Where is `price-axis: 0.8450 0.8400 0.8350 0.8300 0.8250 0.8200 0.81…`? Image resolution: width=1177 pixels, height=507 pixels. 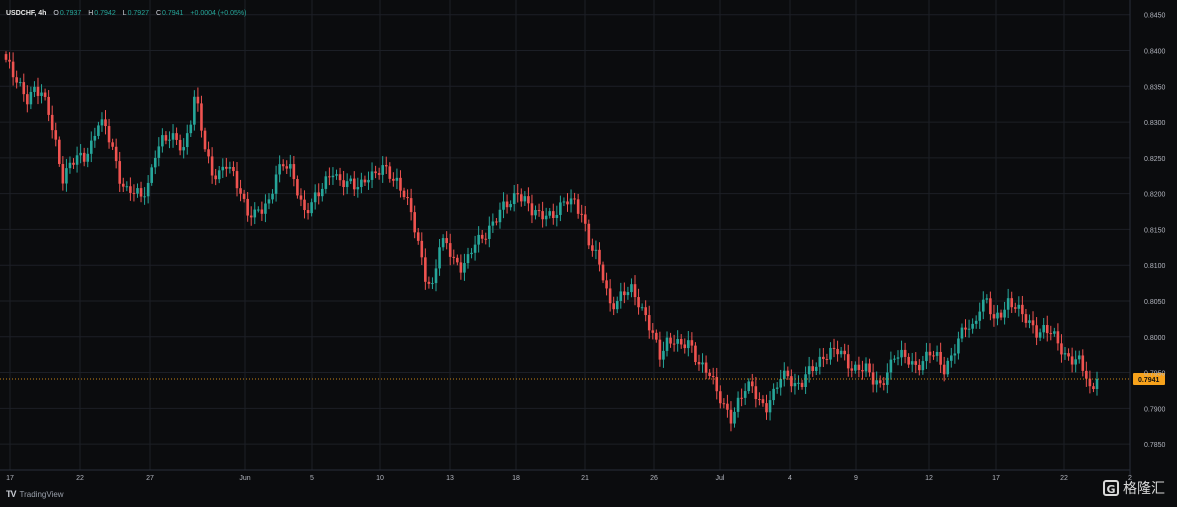 price-axis: 0.8450 0.8400 0.8350 0.8300 0.8250 0.8200 0.81… is located at coordinates (1147, 237).